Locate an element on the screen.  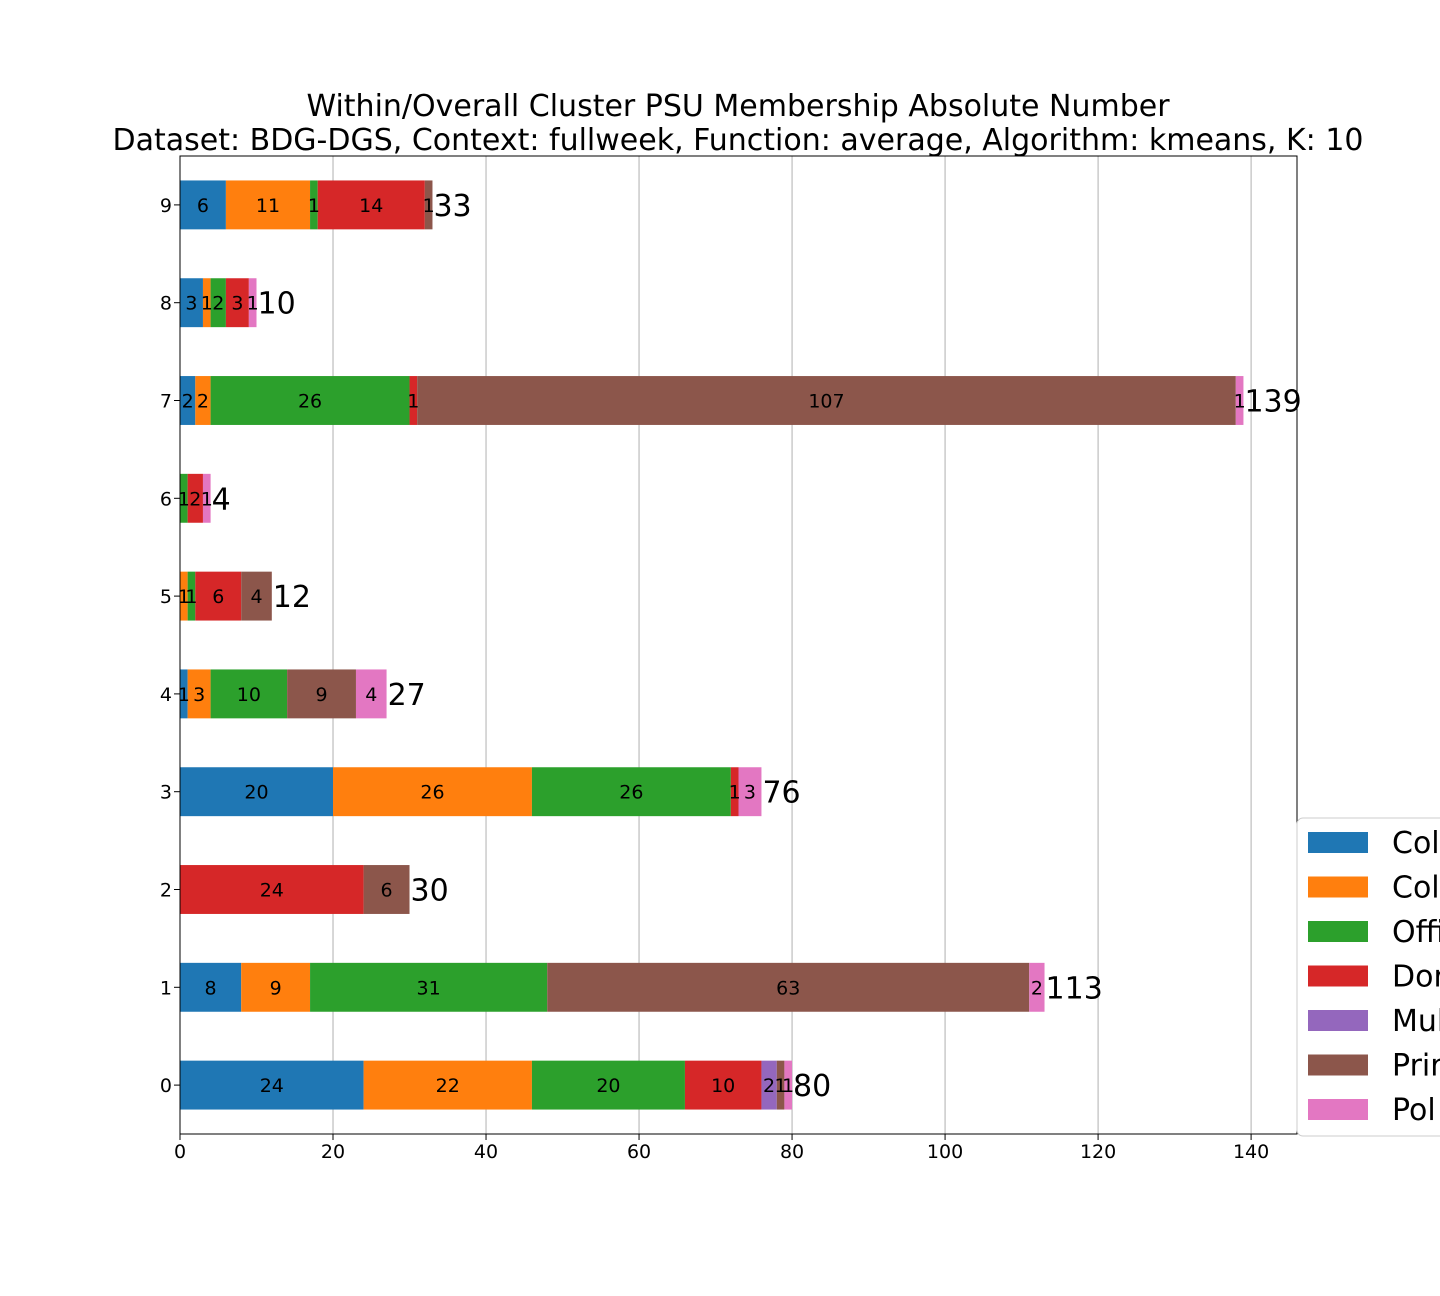
legend-label: Pol is located at coordinates (1414, 1110).